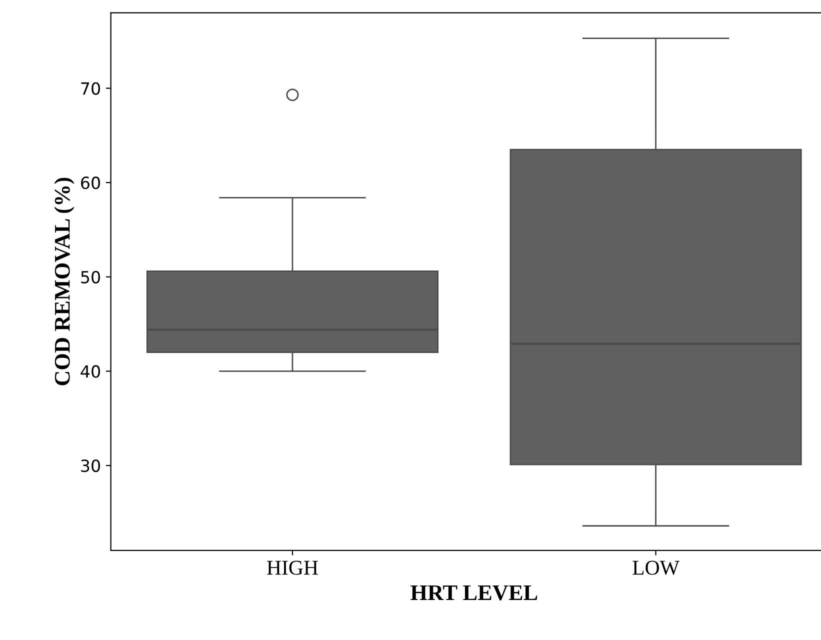 This screenshot has width=821, height=640. What do you see at coordinates (292, 567) in the screenshot?
I see `x-tick-label: HIGH` at bounding box center [292, 567].